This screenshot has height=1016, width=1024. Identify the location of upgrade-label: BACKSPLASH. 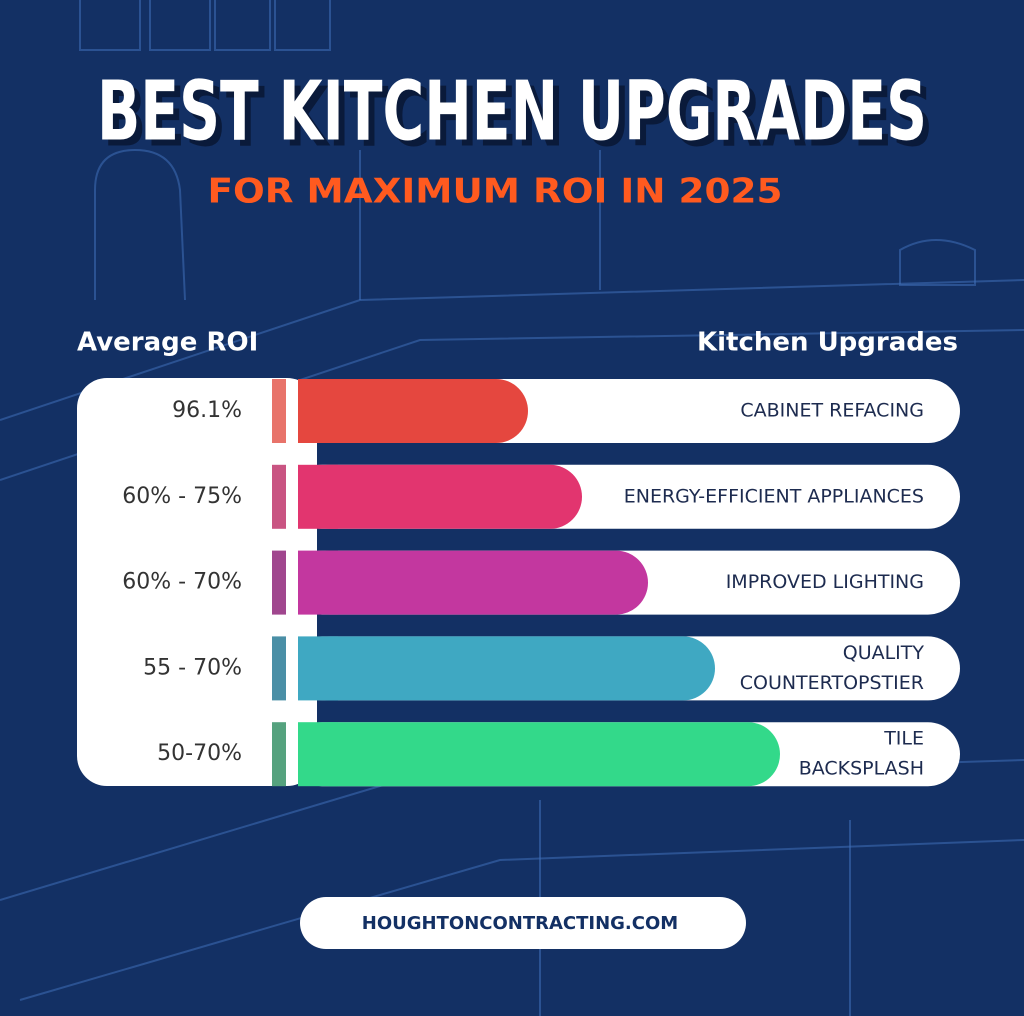
(861, 769).